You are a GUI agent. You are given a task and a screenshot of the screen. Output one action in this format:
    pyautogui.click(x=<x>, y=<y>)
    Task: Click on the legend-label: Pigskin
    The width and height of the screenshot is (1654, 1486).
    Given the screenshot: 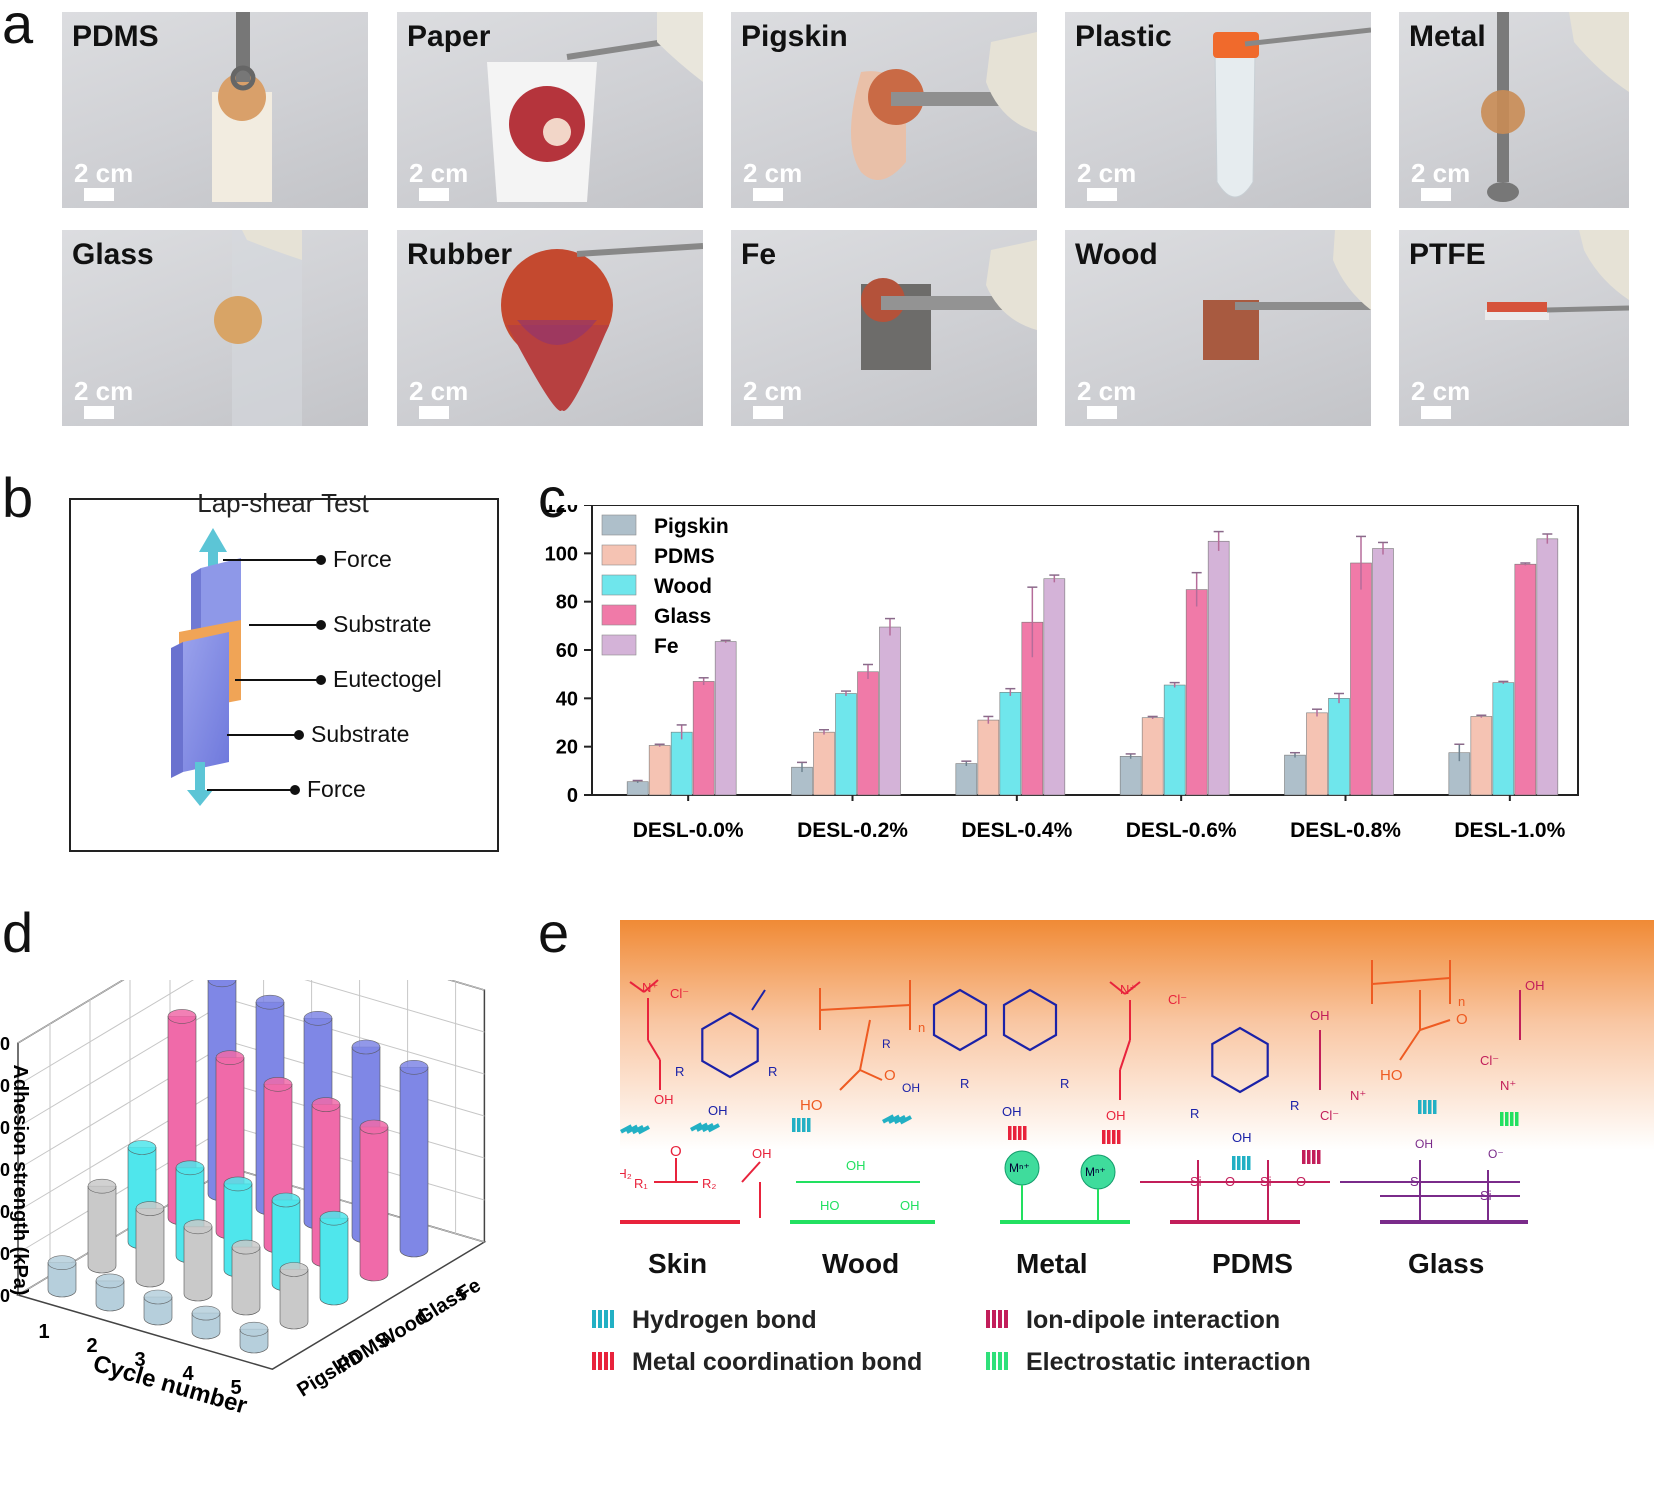 What is the action you would take?
    pyautogui.click(x=691, y=526)
    